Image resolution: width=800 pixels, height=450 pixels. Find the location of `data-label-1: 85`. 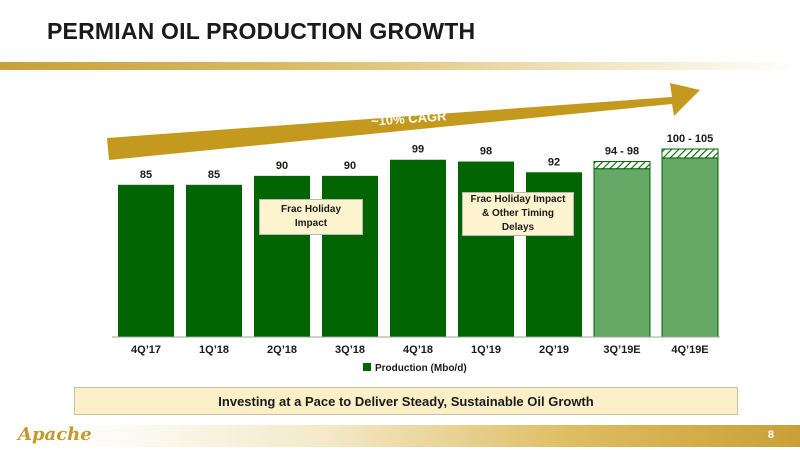

data-label-1: 85 is located at coordinates (214, 175).